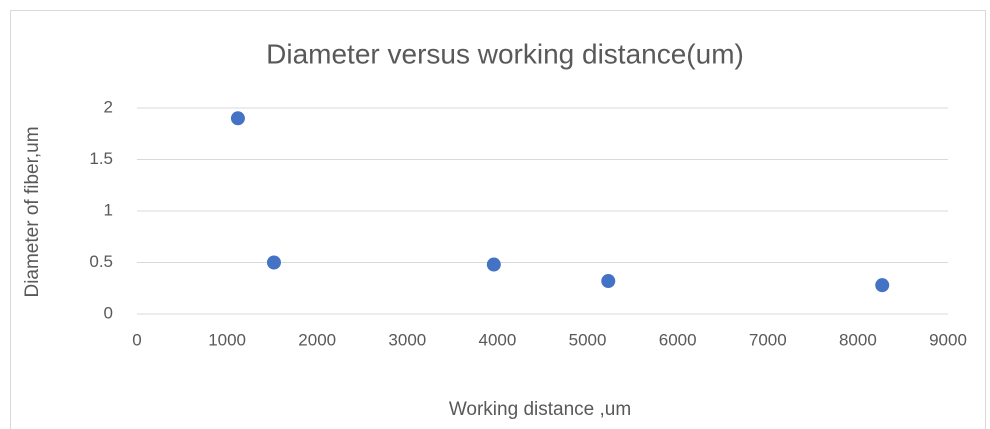 The image size is (990, 429). What do you see at coordinates (498, 339) in the screenshot?
I see `x-tick-label: 4000` at bounding box center [498, 339].